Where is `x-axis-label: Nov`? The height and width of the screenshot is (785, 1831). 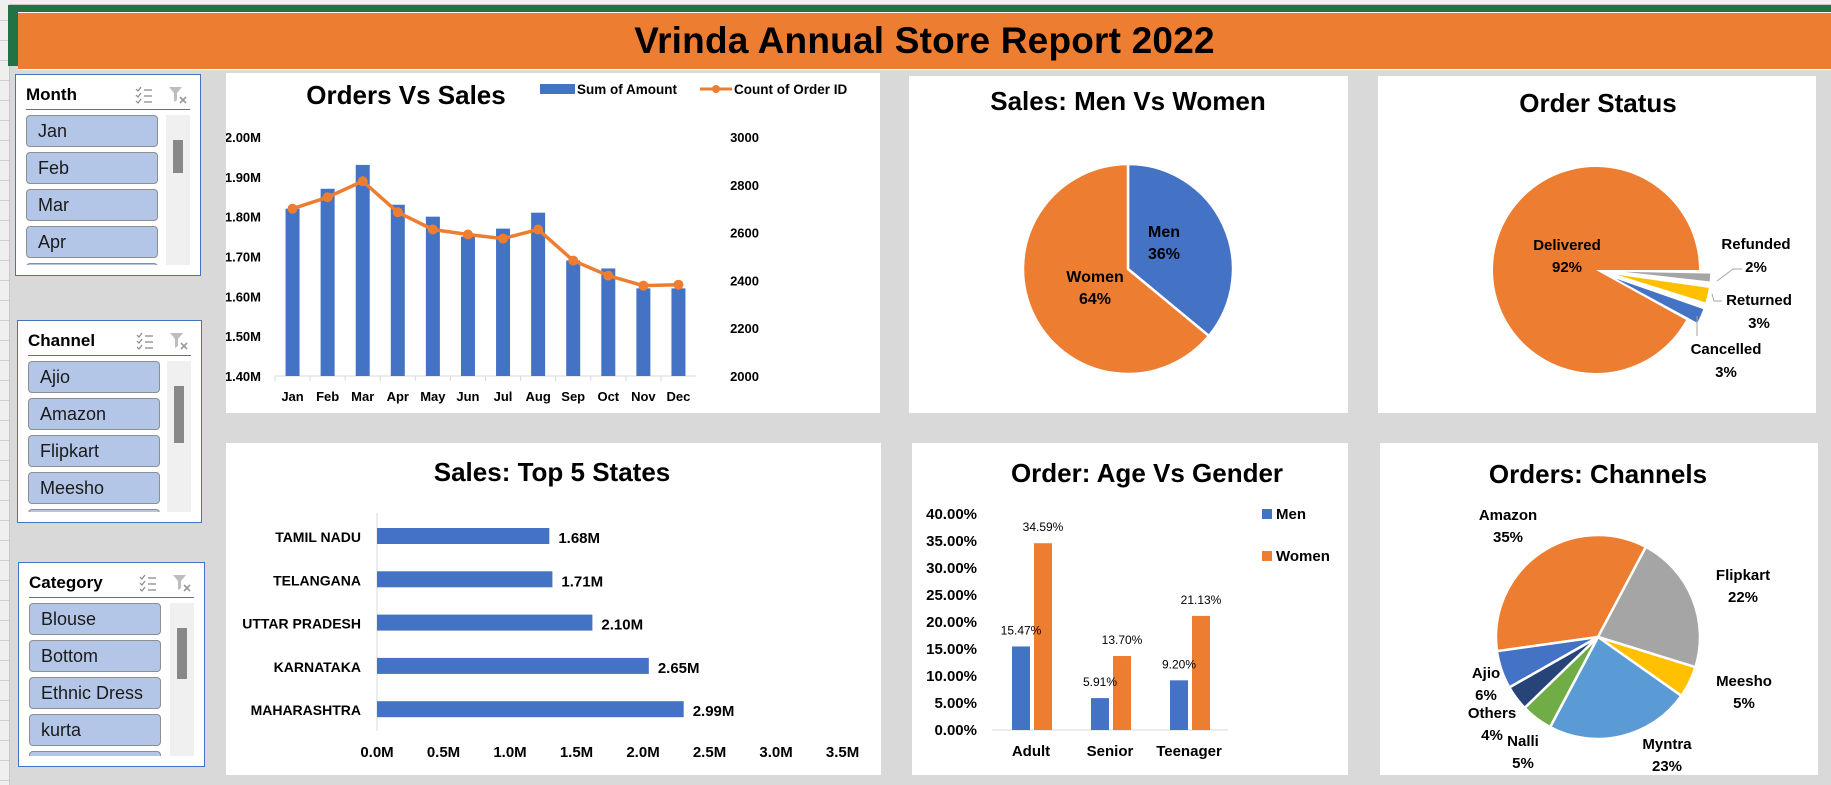
x-axis-label: Nov is located at coordinates (643, 396).